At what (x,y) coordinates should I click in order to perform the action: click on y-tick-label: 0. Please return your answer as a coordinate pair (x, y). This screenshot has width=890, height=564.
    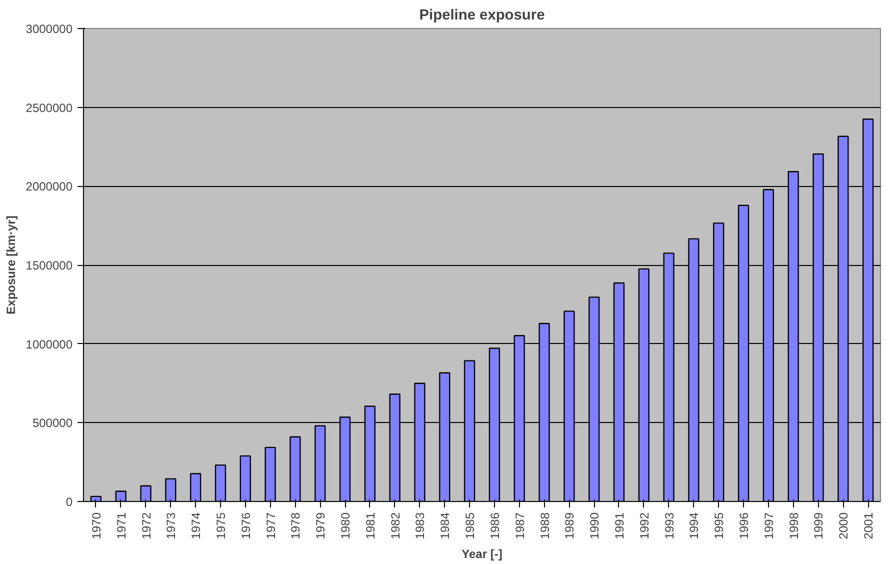
    Looking at the image, I should click on (69, 502).